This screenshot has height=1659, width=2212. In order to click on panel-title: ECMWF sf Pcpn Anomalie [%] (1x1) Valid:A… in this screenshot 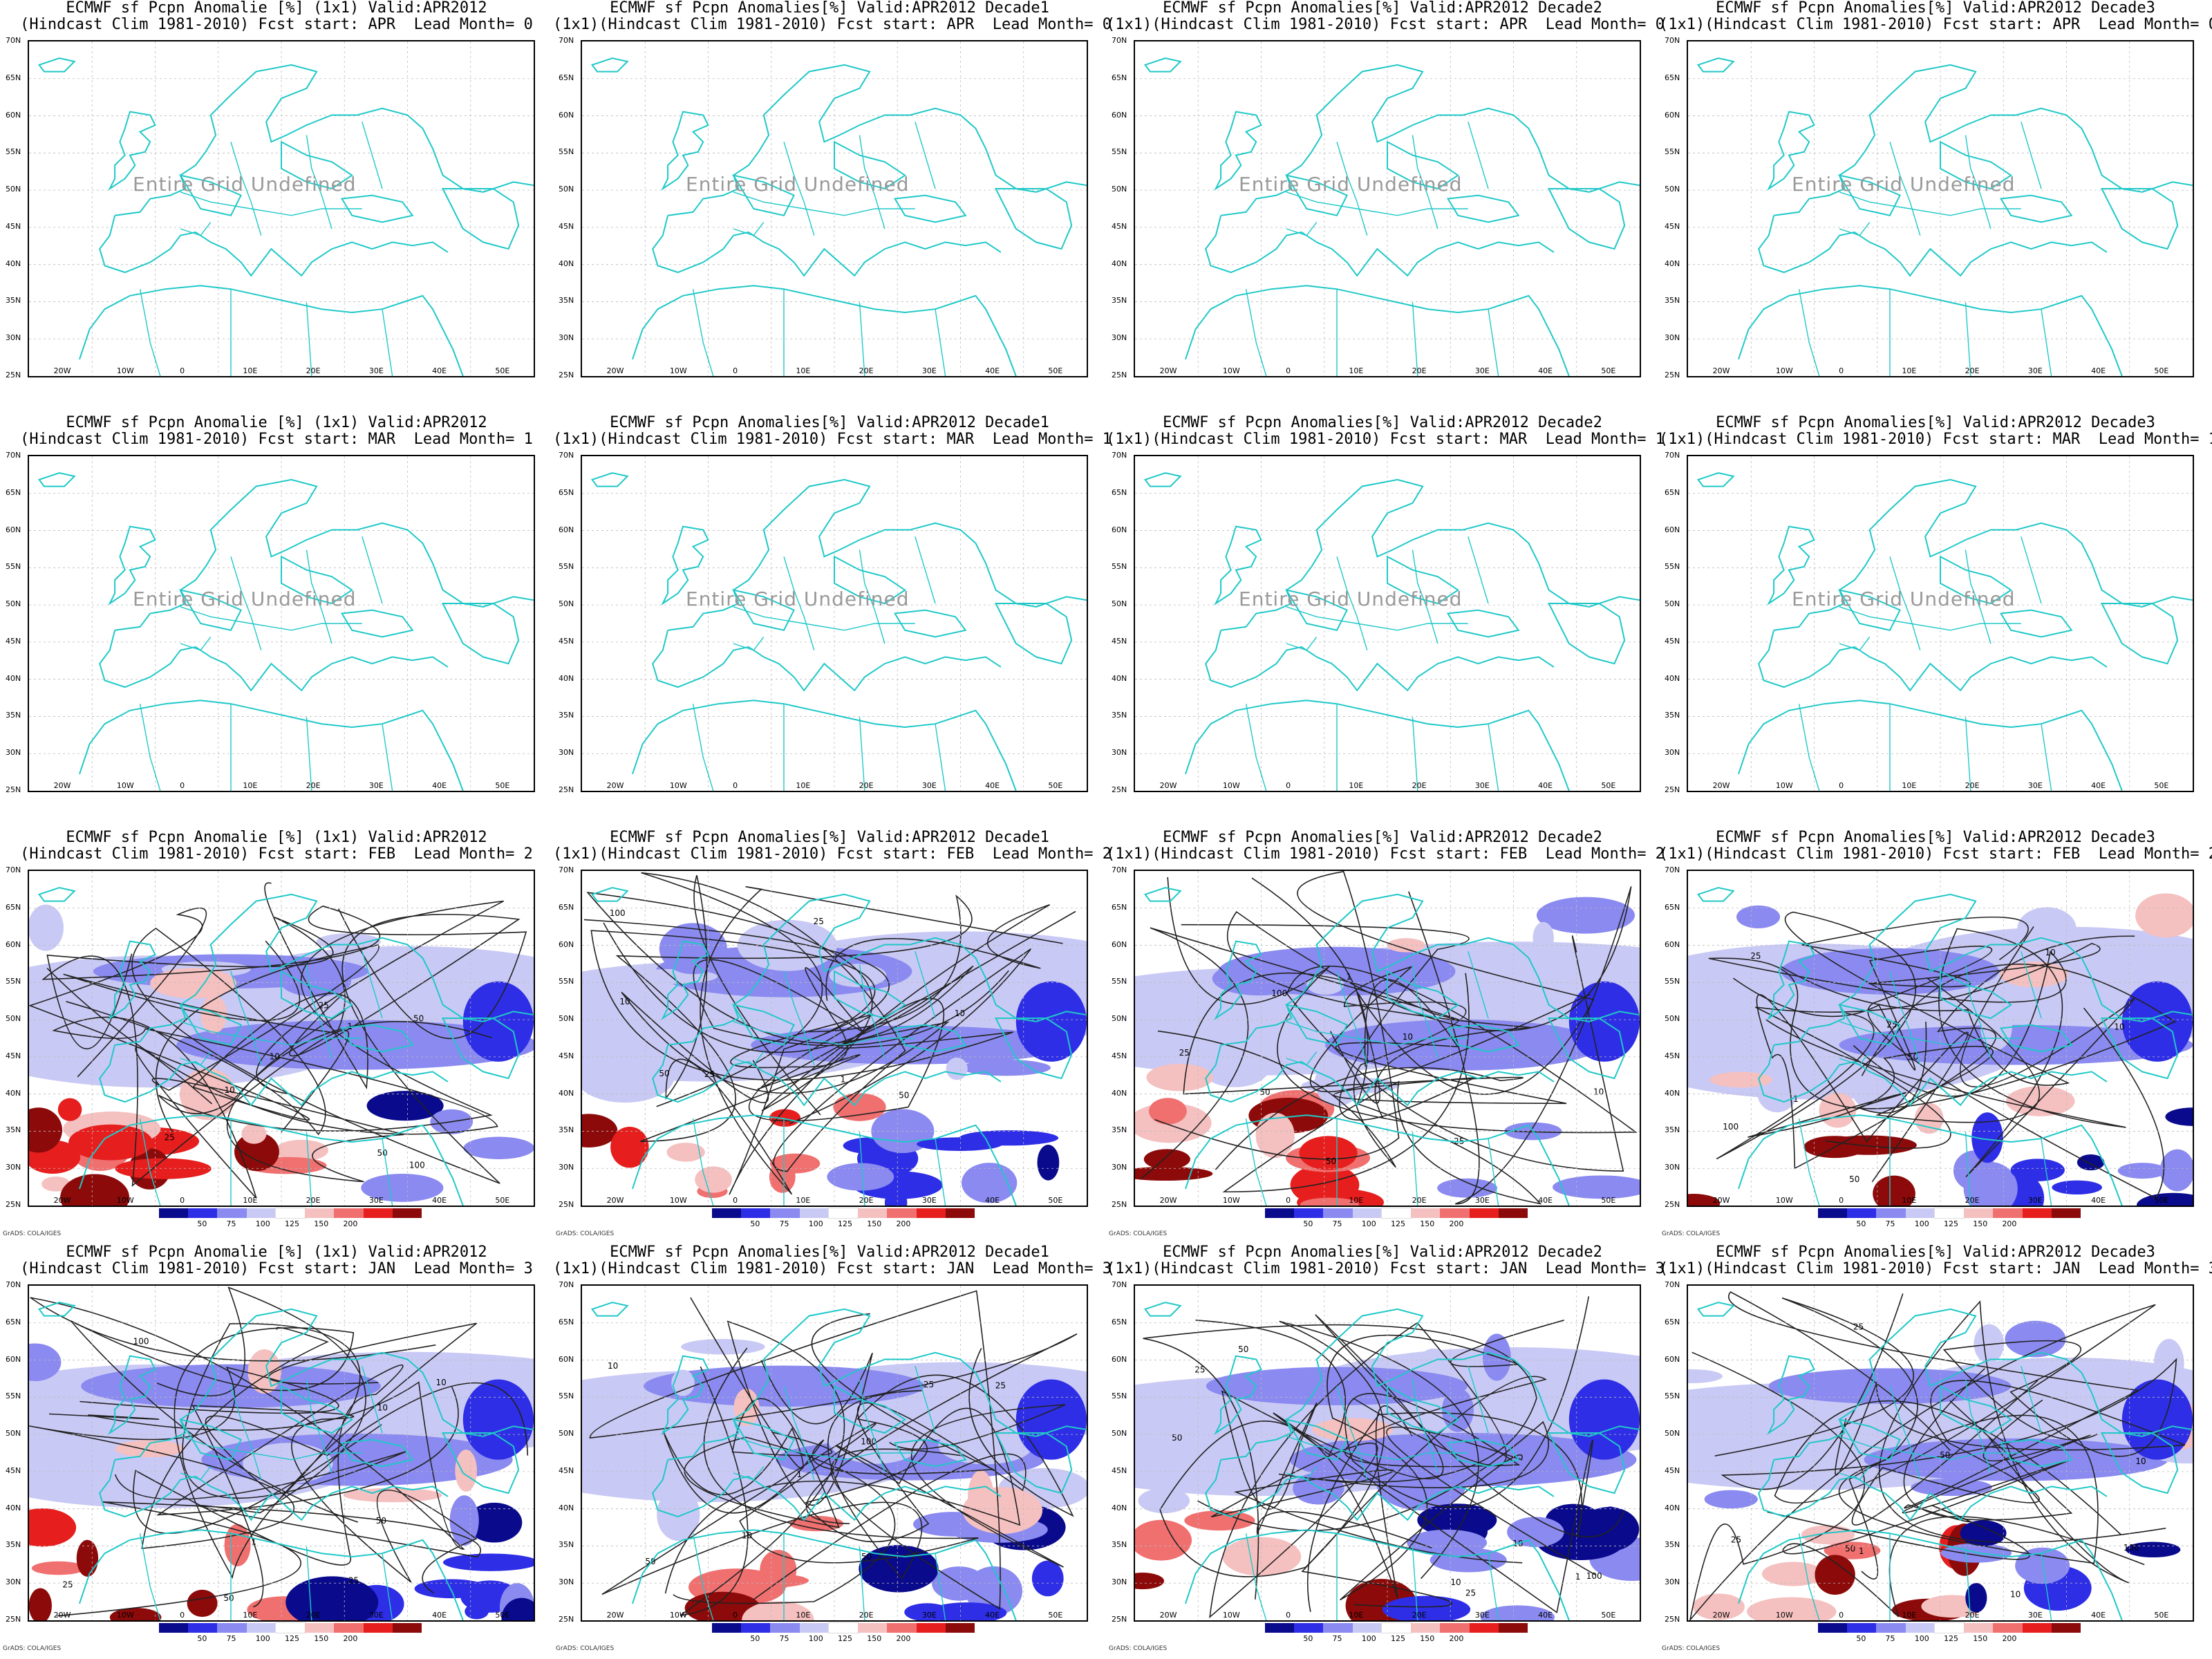, I will do `click(276, 16)`.